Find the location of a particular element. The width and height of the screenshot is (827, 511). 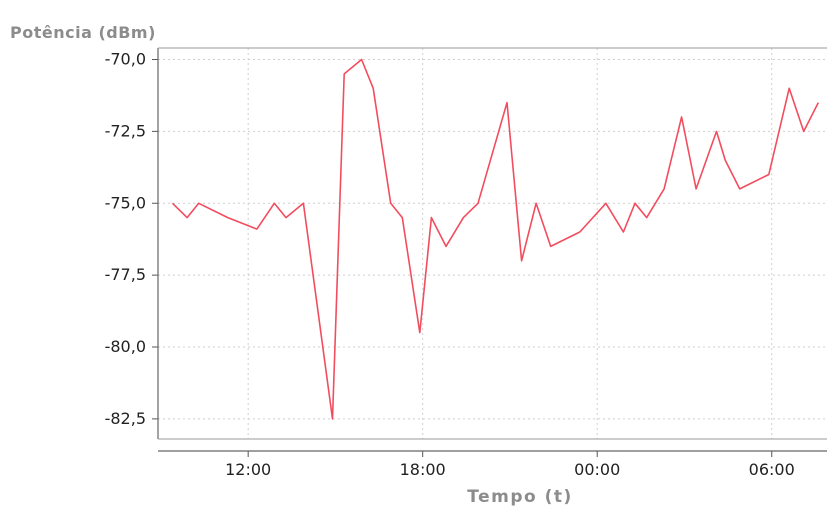

y-axis-label: Potência (dBm) is located at coordinates (83, 32).